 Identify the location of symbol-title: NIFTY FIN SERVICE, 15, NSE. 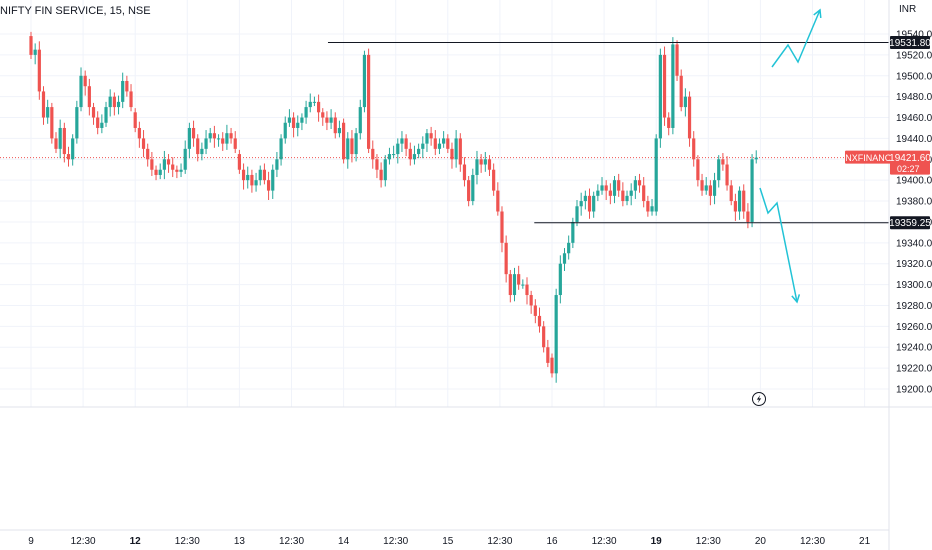
(75, 11).